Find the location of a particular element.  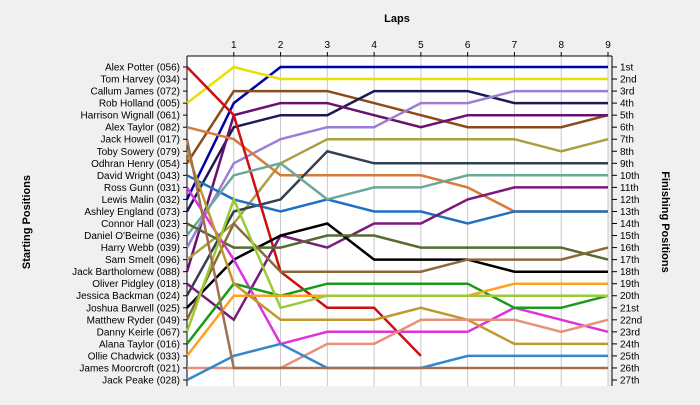

start-position-label: Callum James (072) is located at coordinates (135, 92).